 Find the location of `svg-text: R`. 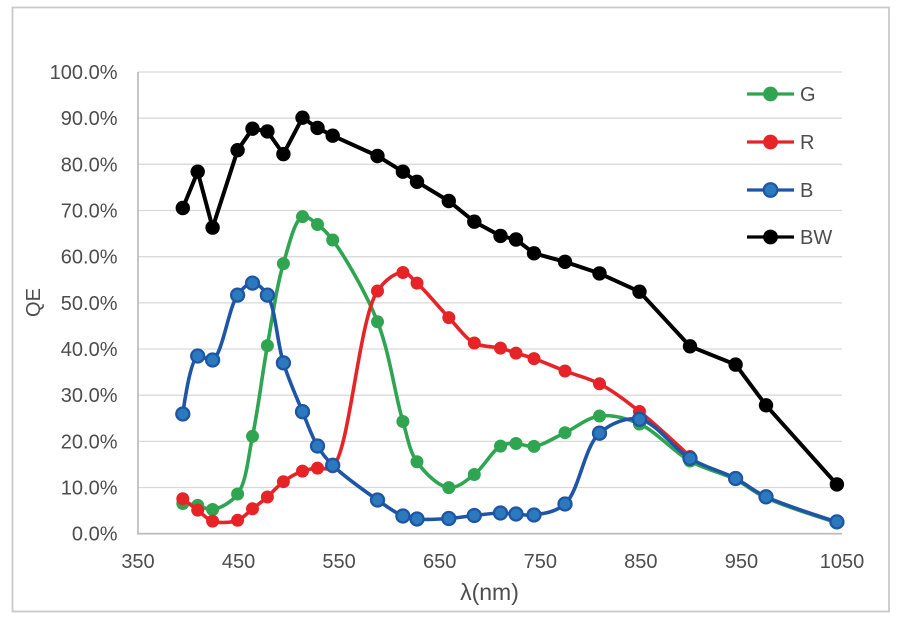

svg-text: R is located at coordinates (807, 143).